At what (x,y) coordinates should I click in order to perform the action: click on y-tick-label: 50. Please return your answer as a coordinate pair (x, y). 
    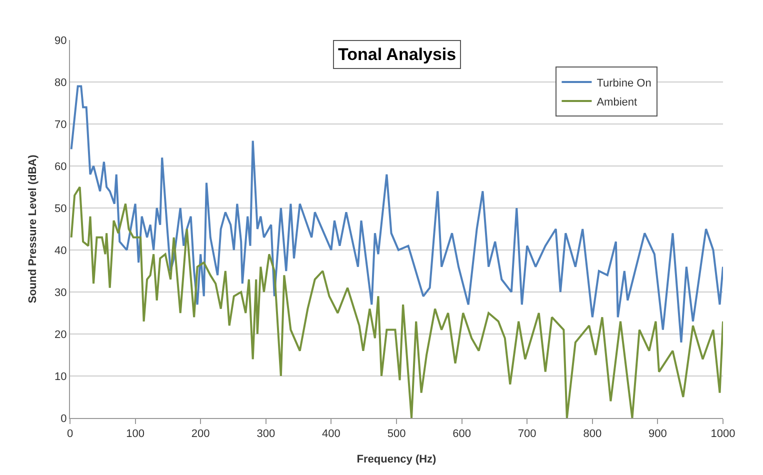
    Looking at the image, I should click on (60, 208).